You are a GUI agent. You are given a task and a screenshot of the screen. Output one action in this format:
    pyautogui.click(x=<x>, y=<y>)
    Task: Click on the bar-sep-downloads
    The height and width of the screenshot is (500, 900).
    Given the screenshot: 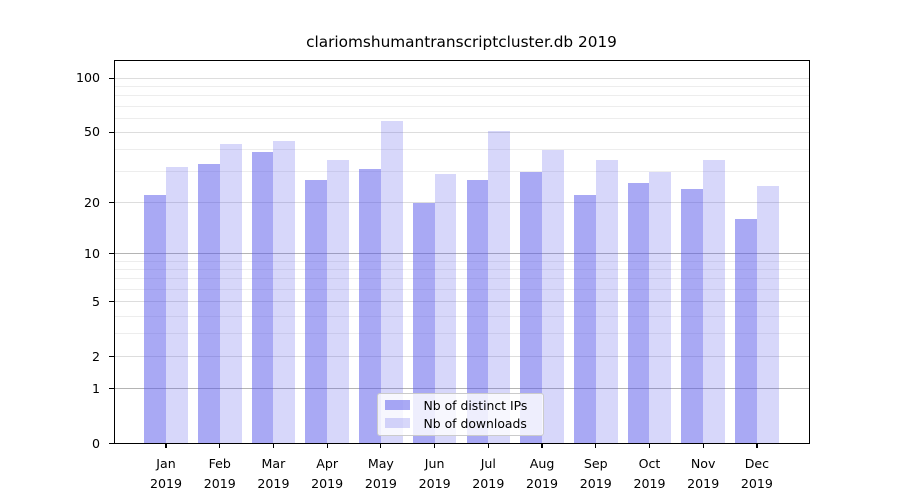 What is the action you would take?
    pyautogui.click(x=606, y=301)
    